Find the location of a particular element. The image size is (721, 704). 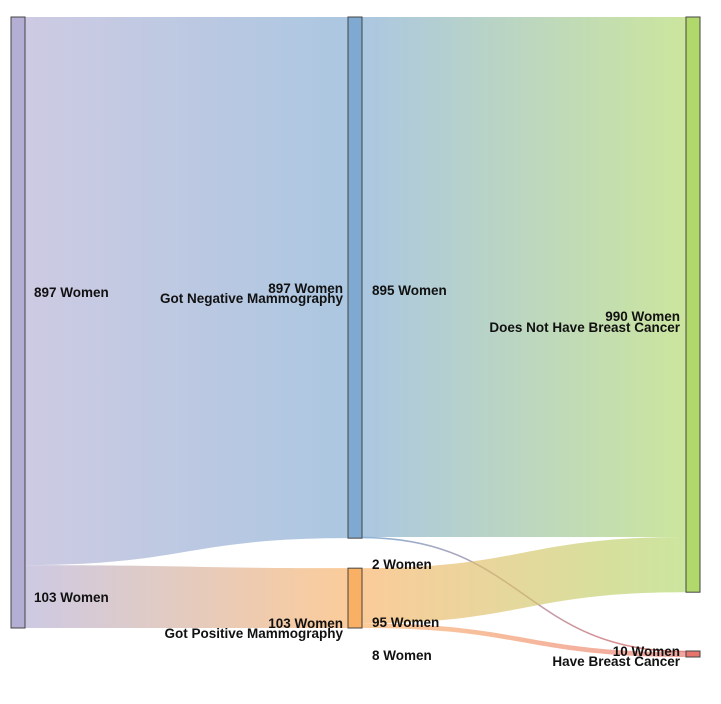

node-neg-label: Got Negative Mammography is located at coordinates (252, 298).